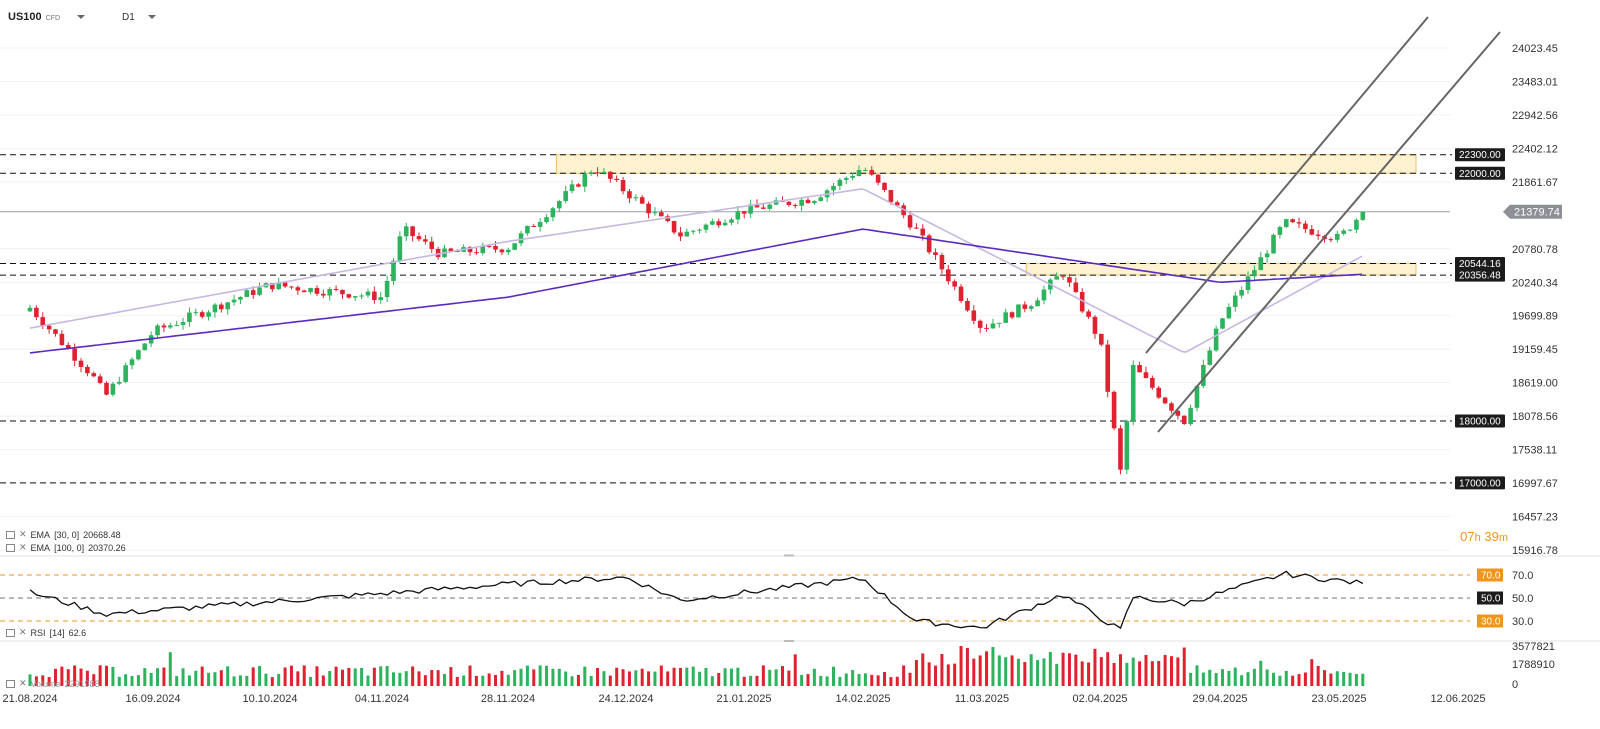 The height and width of the screenshot is (729, 1600). Describe the element at coordinates (29, 699) in the screenshot. I see `time-tick-label: 21.08.2024` at that location.